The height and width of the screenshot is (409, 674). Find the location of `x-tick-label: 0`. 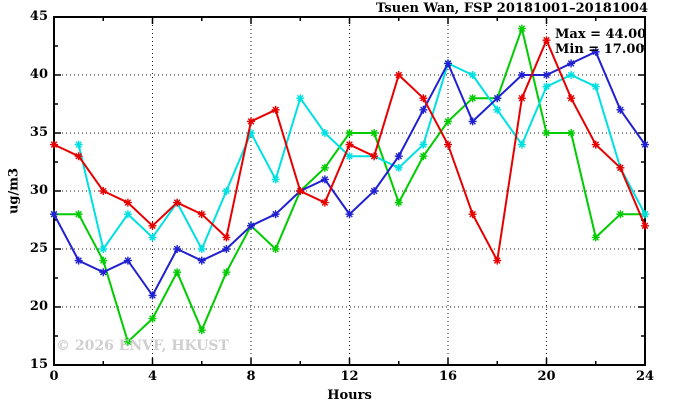

x-tick-label: 0 is located at coordinates (54, 376).